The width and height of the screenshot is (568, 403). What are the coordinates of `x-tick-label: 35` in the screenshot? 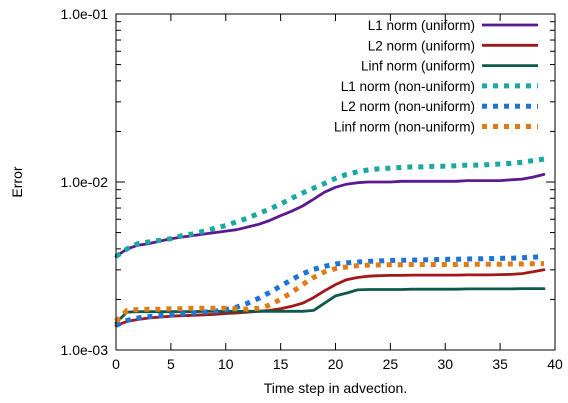 It's located at (500, 364).